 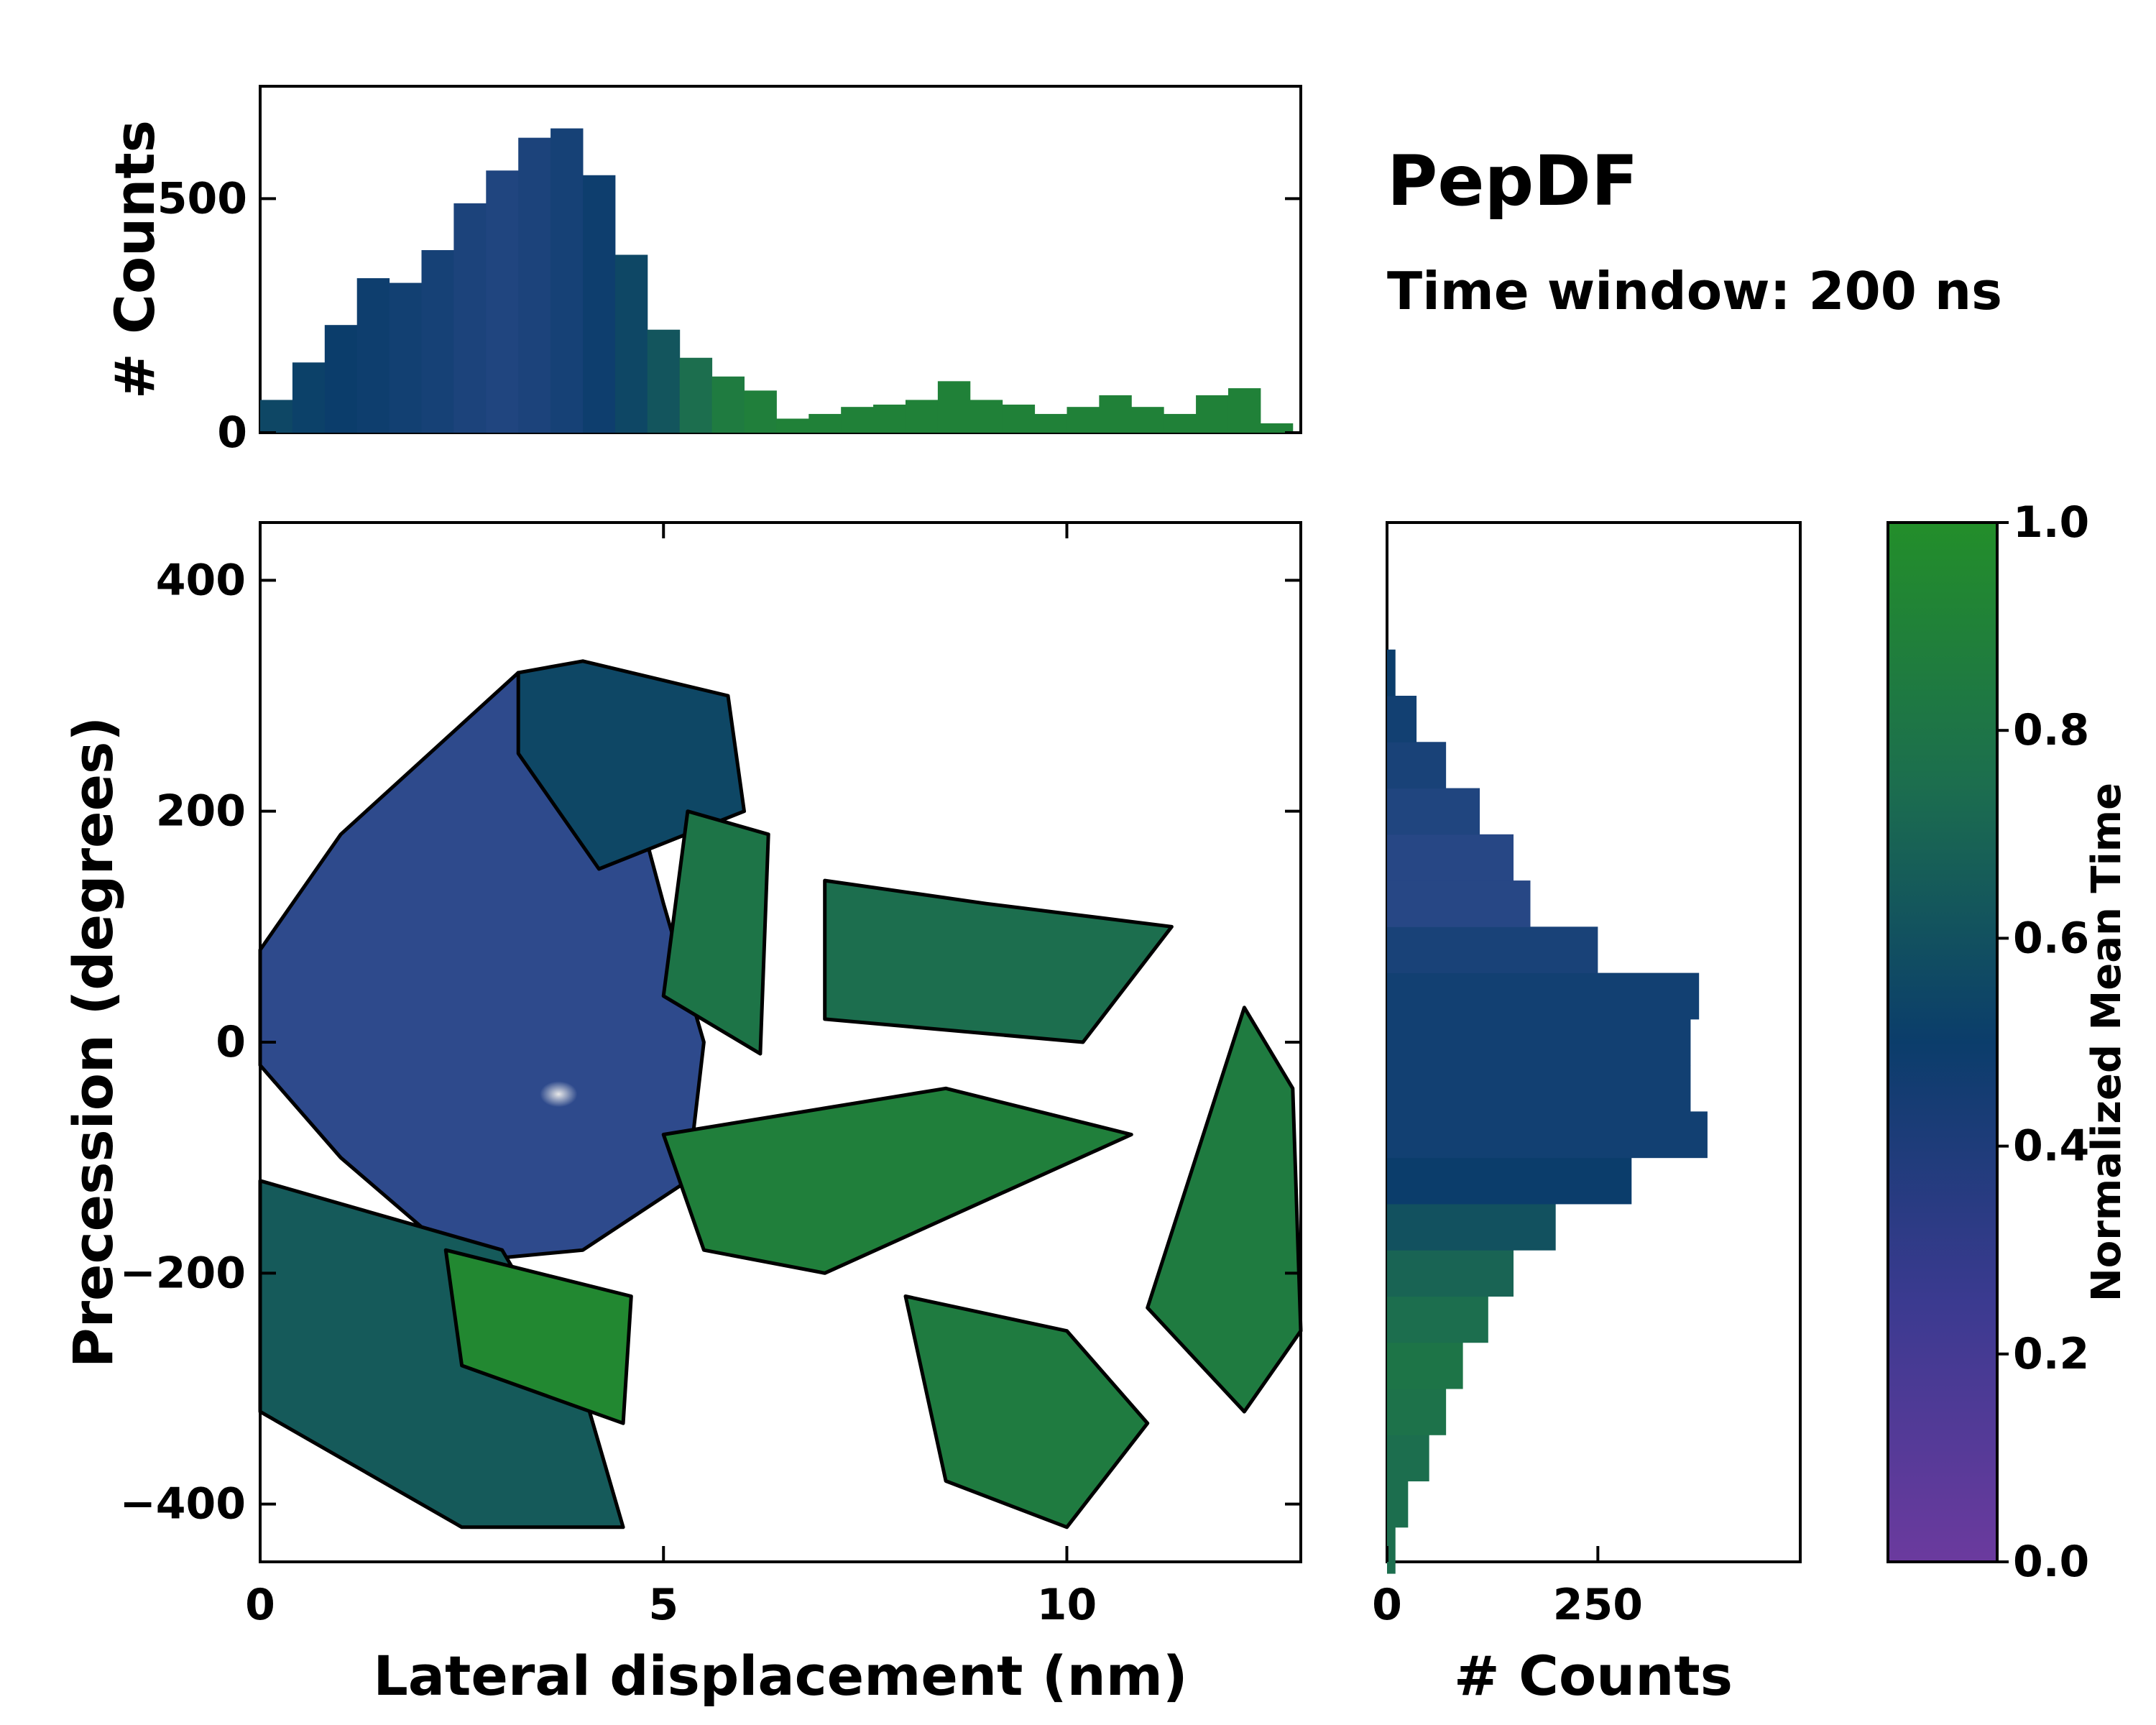 What do you see at coordinates (2051, 522) in the screenshot?
I see `colorbar-tick-label: 1.0` at bounding box center [2051, 522].